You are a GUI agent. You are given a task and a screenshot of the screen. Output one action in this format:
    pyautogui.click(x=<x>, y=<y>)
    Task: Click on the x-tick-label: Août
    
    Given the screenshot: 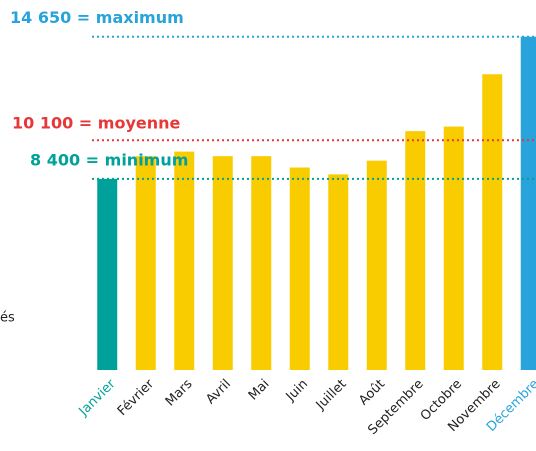 What is the action you would take?
    pyautogui.click(x=372, y=393)
    